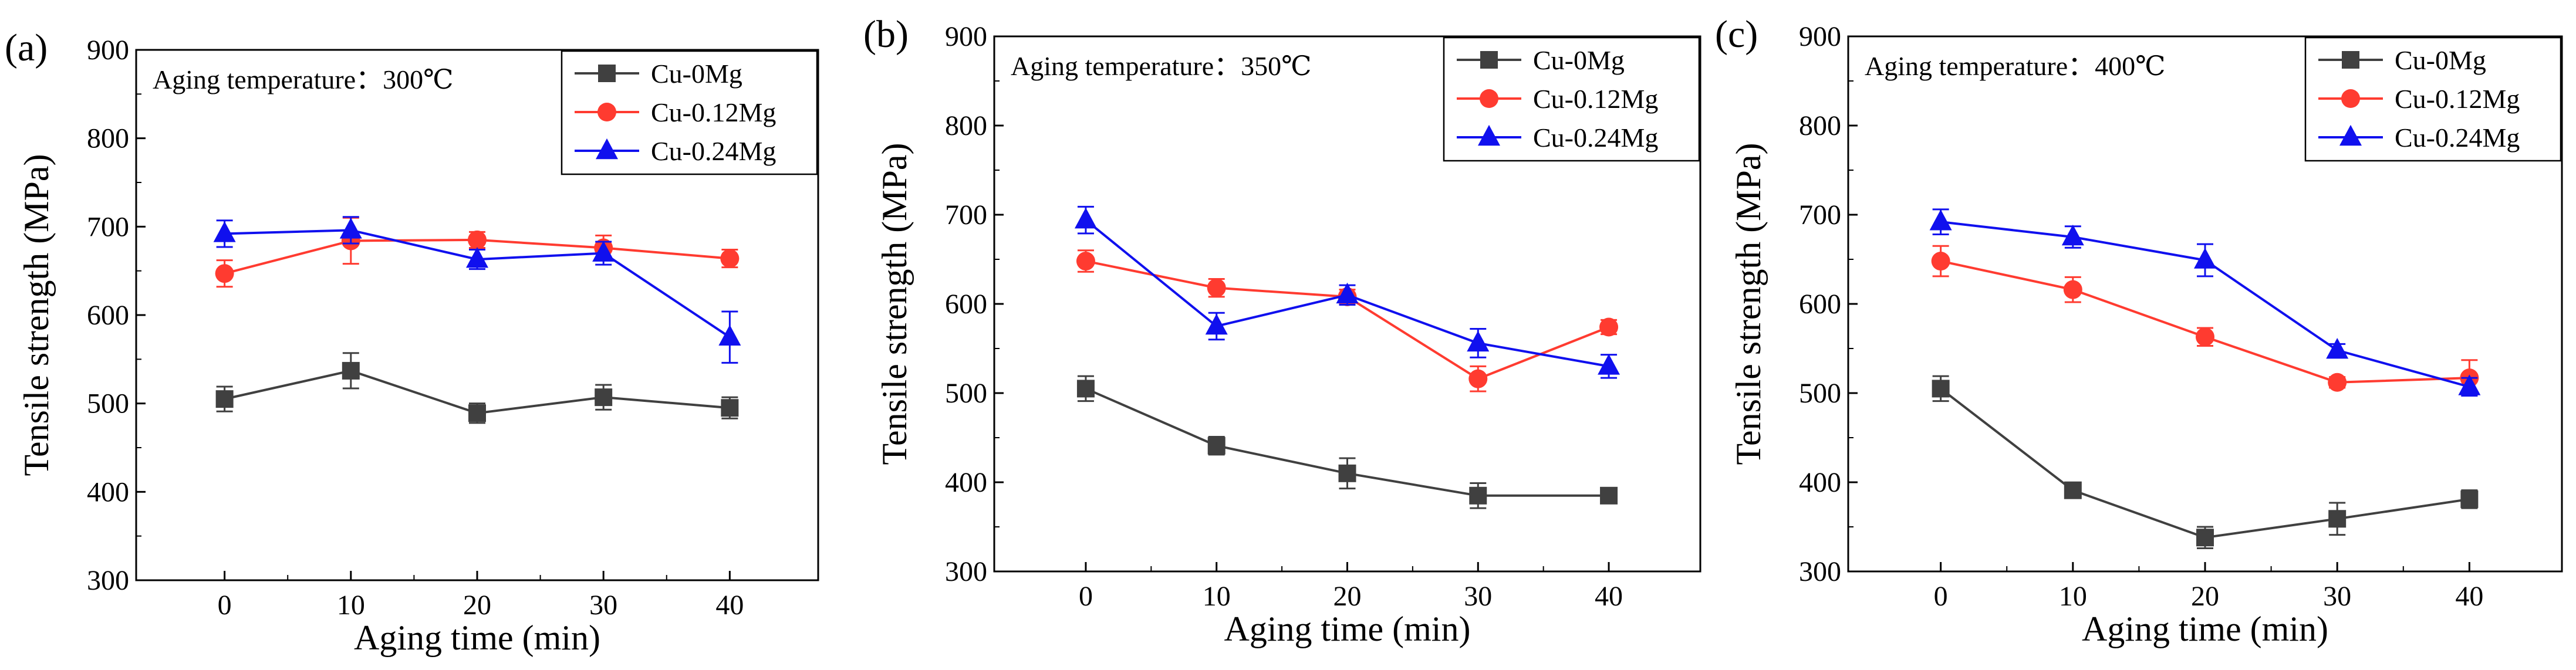 The image size is (2576, 670). Describe the element at coordinates (1736, 34) in the screenshot. I see `panel-label: (c)` at that location.